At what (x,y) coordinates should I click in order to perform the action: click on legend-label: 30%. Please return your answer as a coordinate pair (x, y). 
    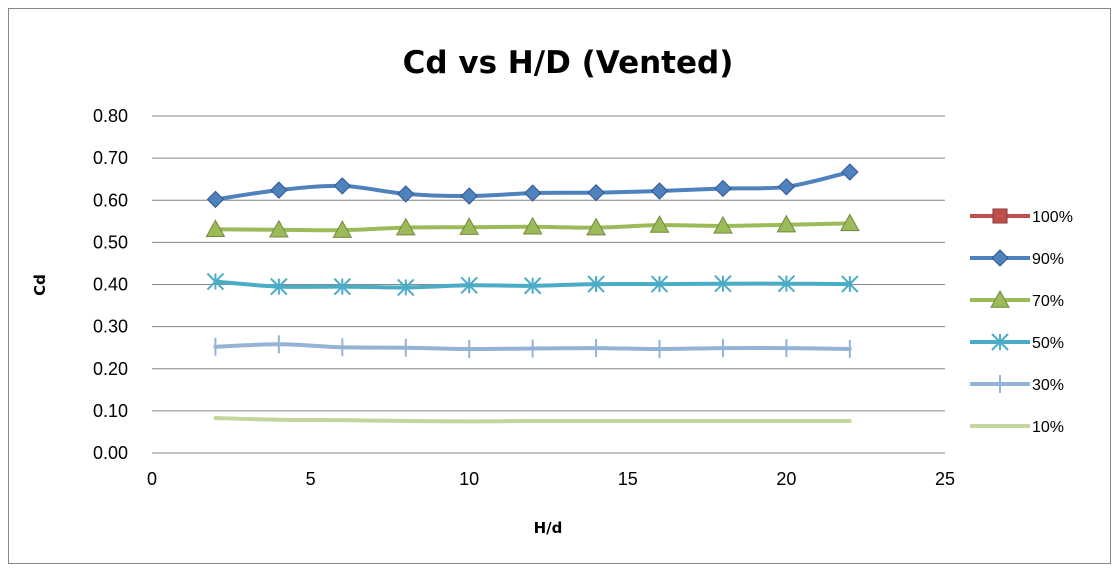
    Looking at the image, I should click on (1048, 385).